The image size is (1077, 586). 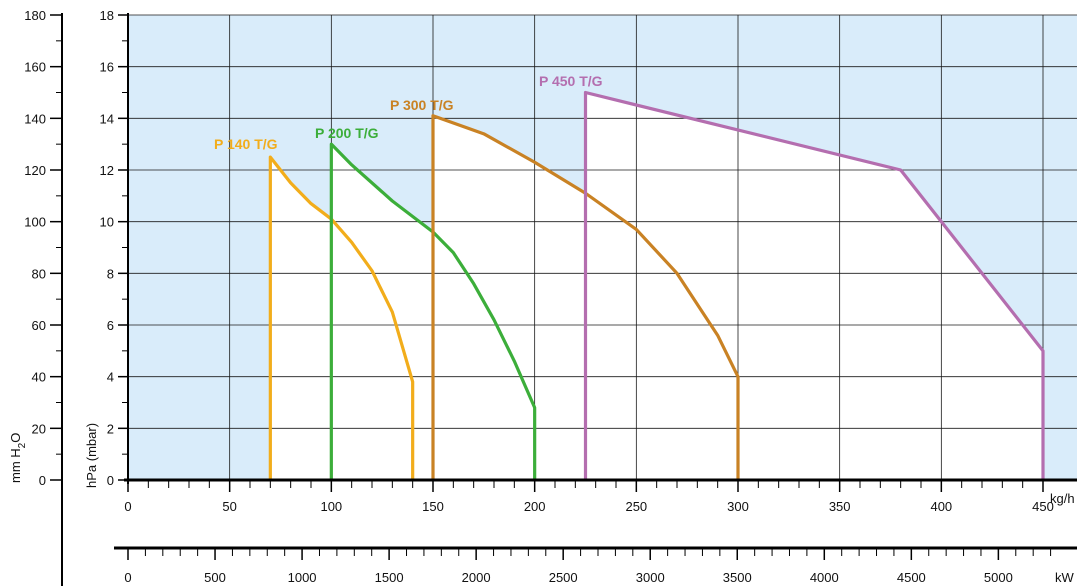 I want to click on x2-tick-label: 1500, so click(x=389, y=577).